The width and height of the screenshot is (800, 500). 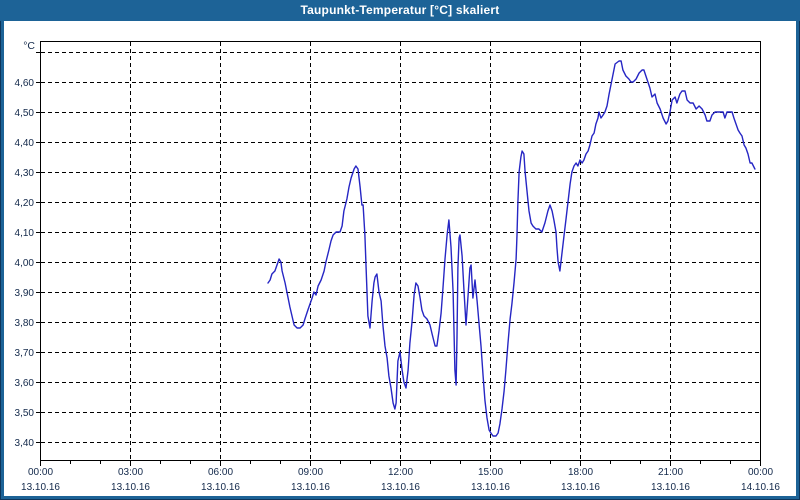 I want to click on y-tick-label: 3,40, so click(x=25, y=443).